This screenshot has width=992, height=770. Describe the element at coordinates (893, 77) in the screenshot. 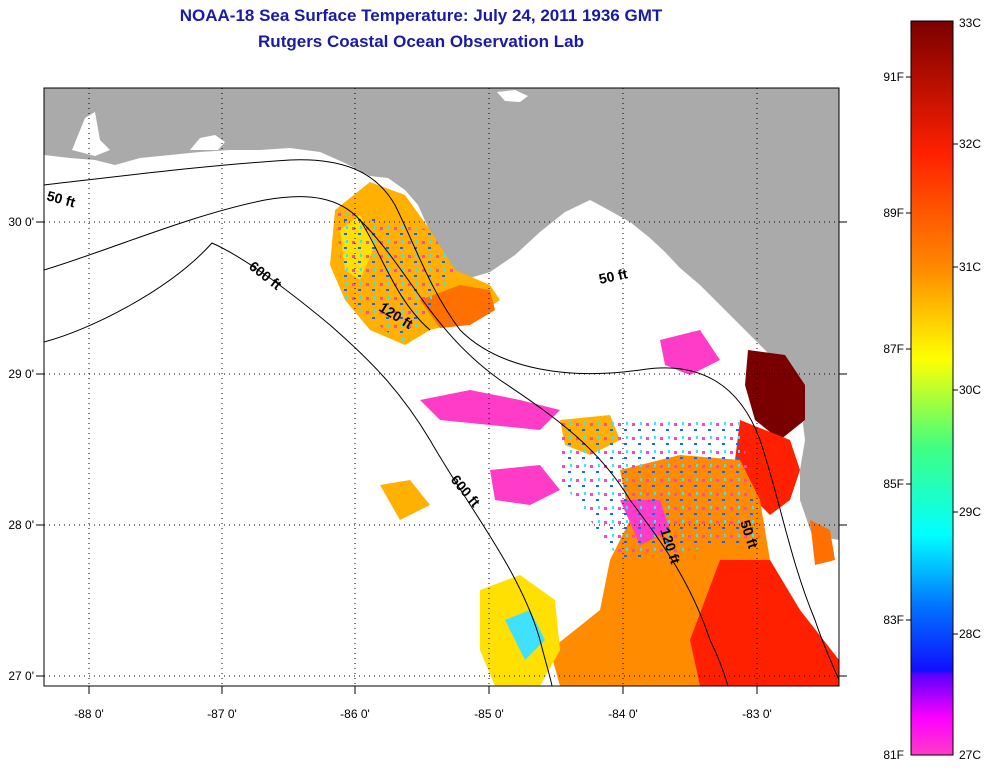

I see `colorbar-fahrenheit-label: 91F` at that location.